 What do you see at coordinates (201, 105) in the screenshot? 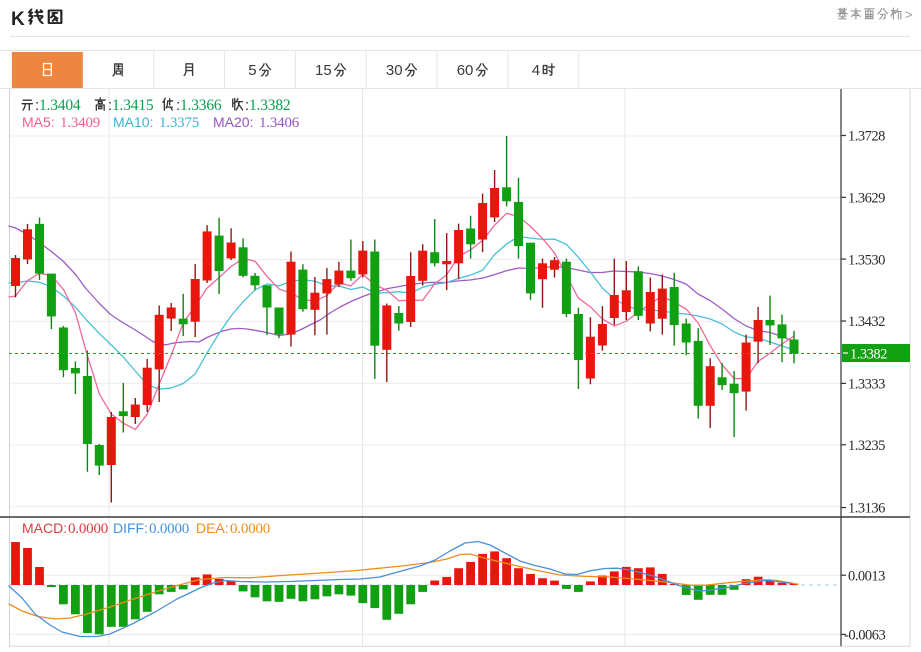
I see `svg-text: 1.3366` at bounding box center [201, 105].